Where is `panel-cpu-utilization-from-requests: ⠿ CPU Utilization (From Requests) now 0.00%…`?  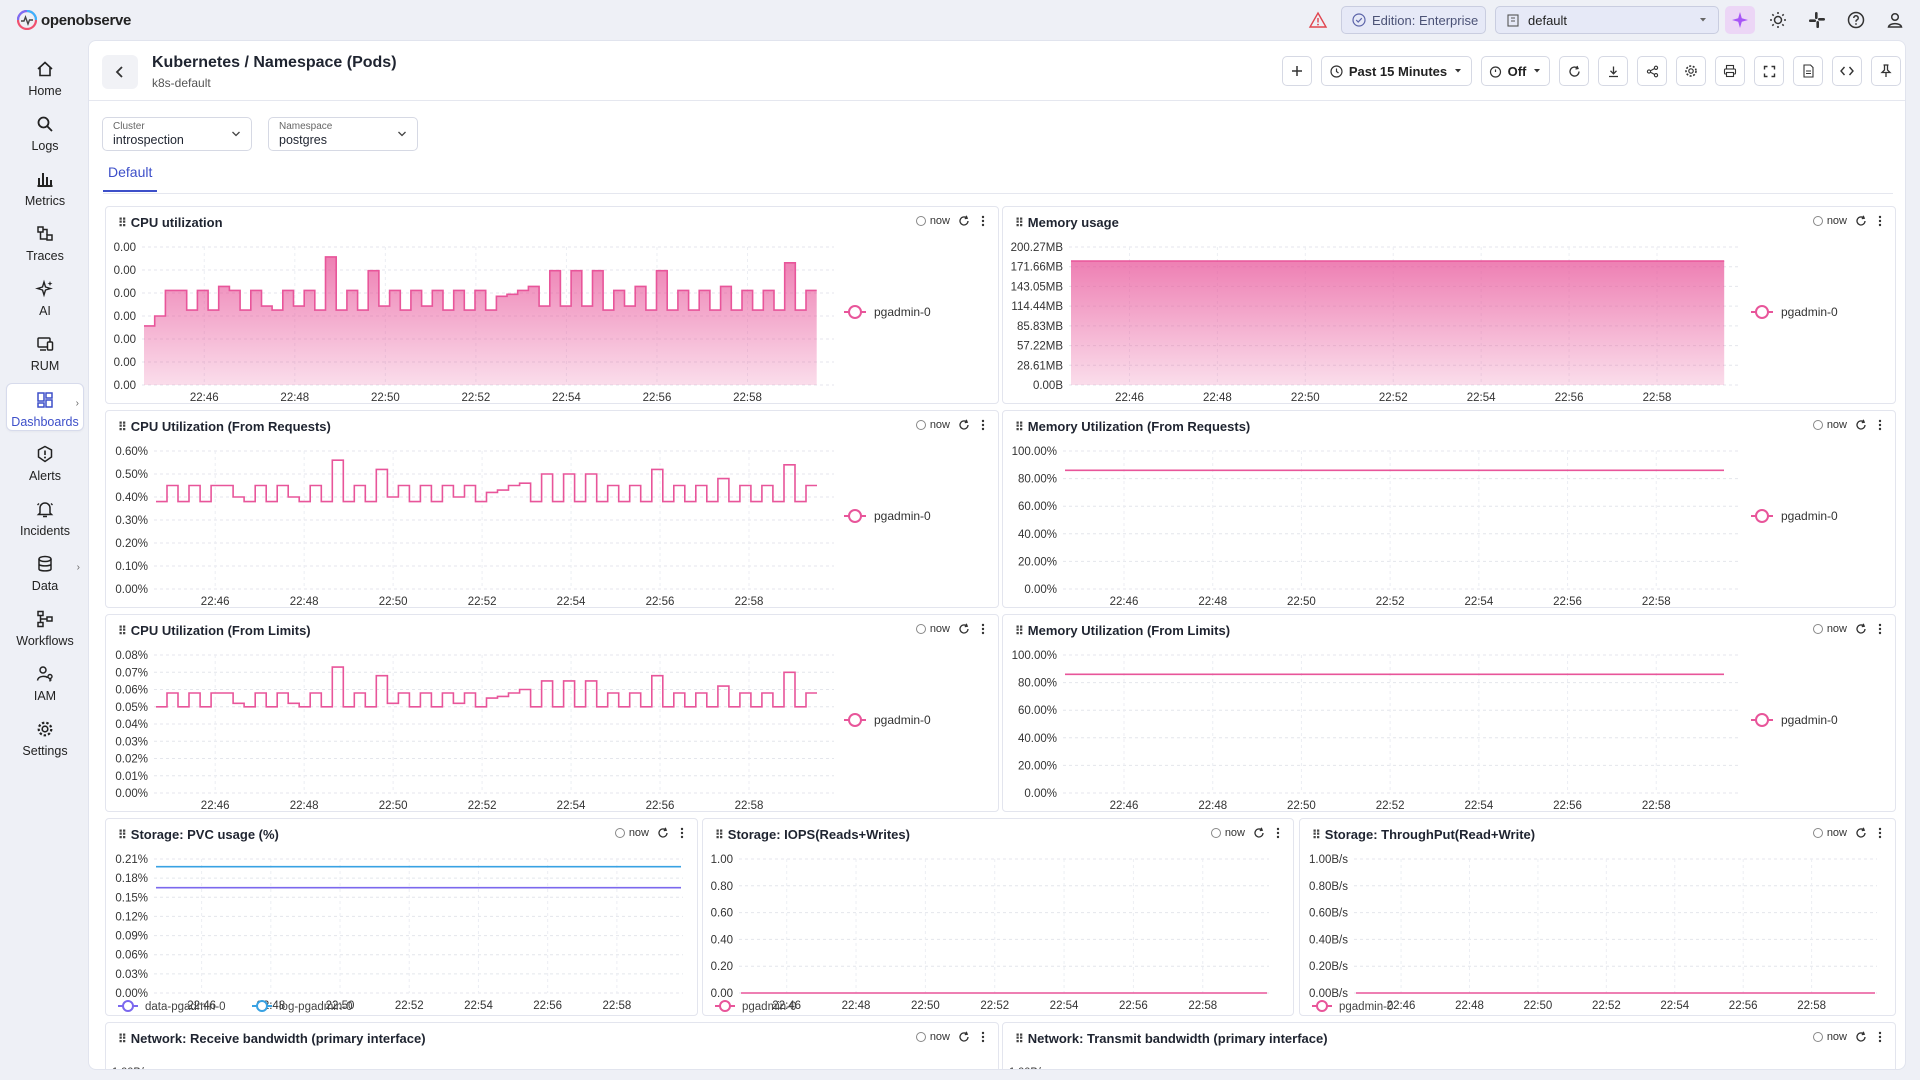 panel-cpu-utilization-from-requests: ⠿ CPU Utilization (From Requests) now 0.00%… is located at coordinates (552, 509).